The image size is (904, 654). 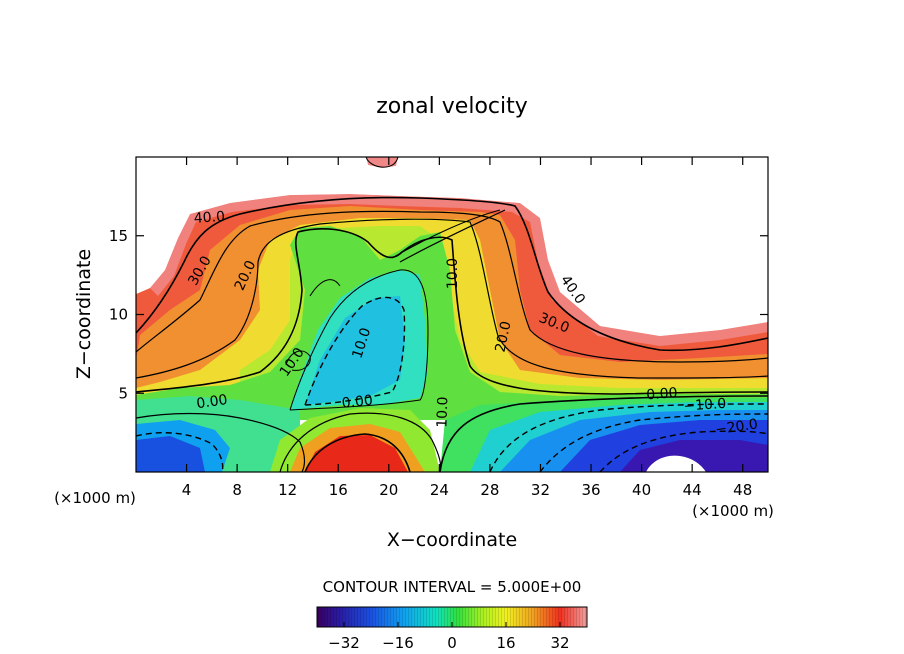 I want to click on contour-interval-text: CONTOUR INTERVAL = 5.000E+00, so click(x=452, y=587).